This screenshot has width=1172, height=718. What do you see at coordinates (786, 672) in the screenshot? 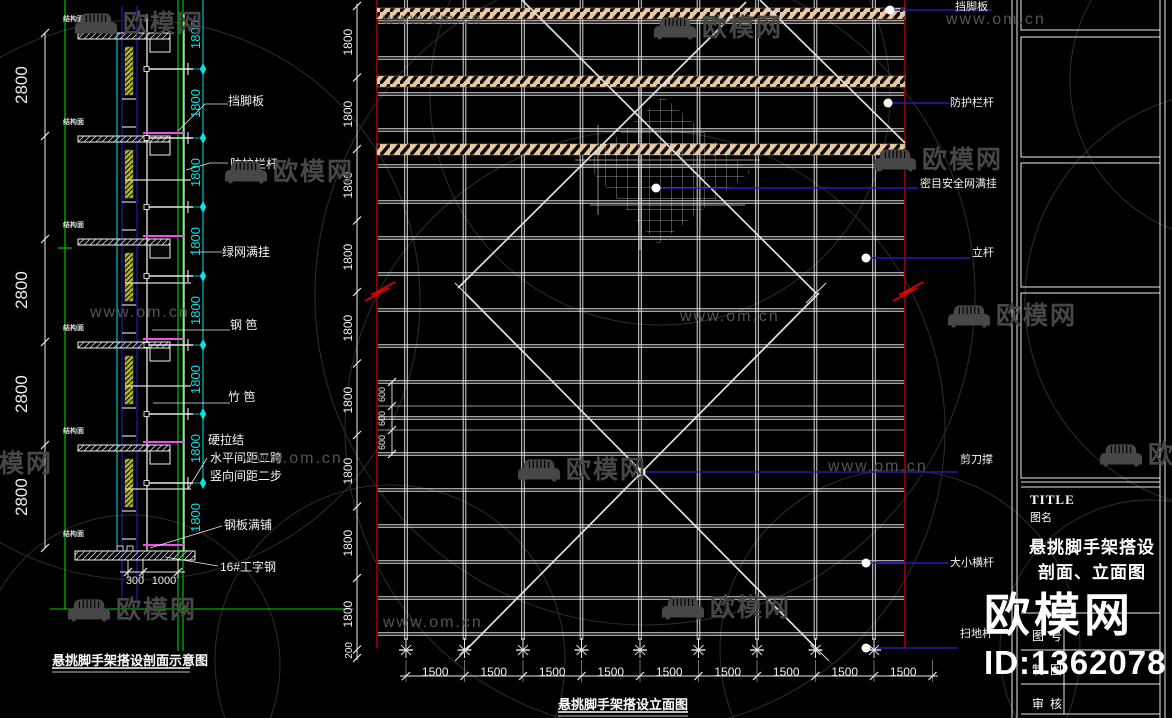
I see `elevation-bay-dim-6: 1500` at bounding box center [786, 672].